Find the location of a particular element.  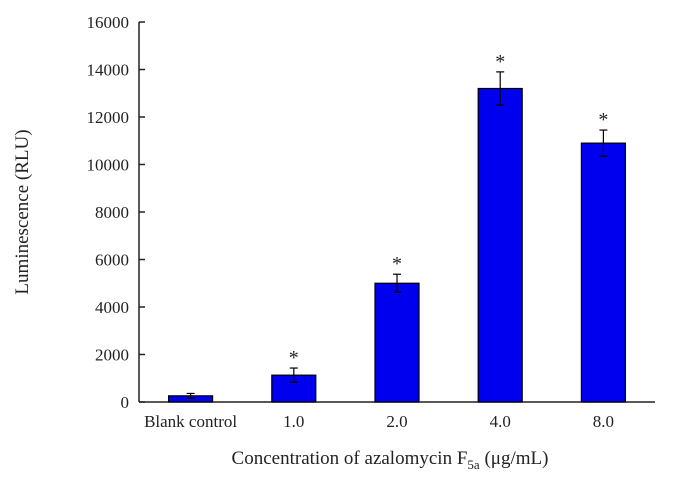

y-tick-label: 8000 is located at coordinates (112, 212).